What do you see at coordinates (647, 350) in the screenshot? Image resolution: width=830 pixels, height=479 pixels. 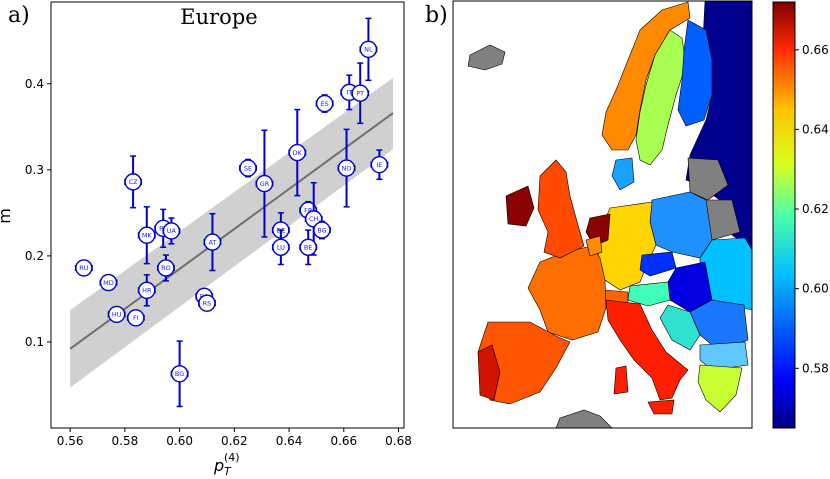 I see `region-italy` at bounding box center [647, 350].